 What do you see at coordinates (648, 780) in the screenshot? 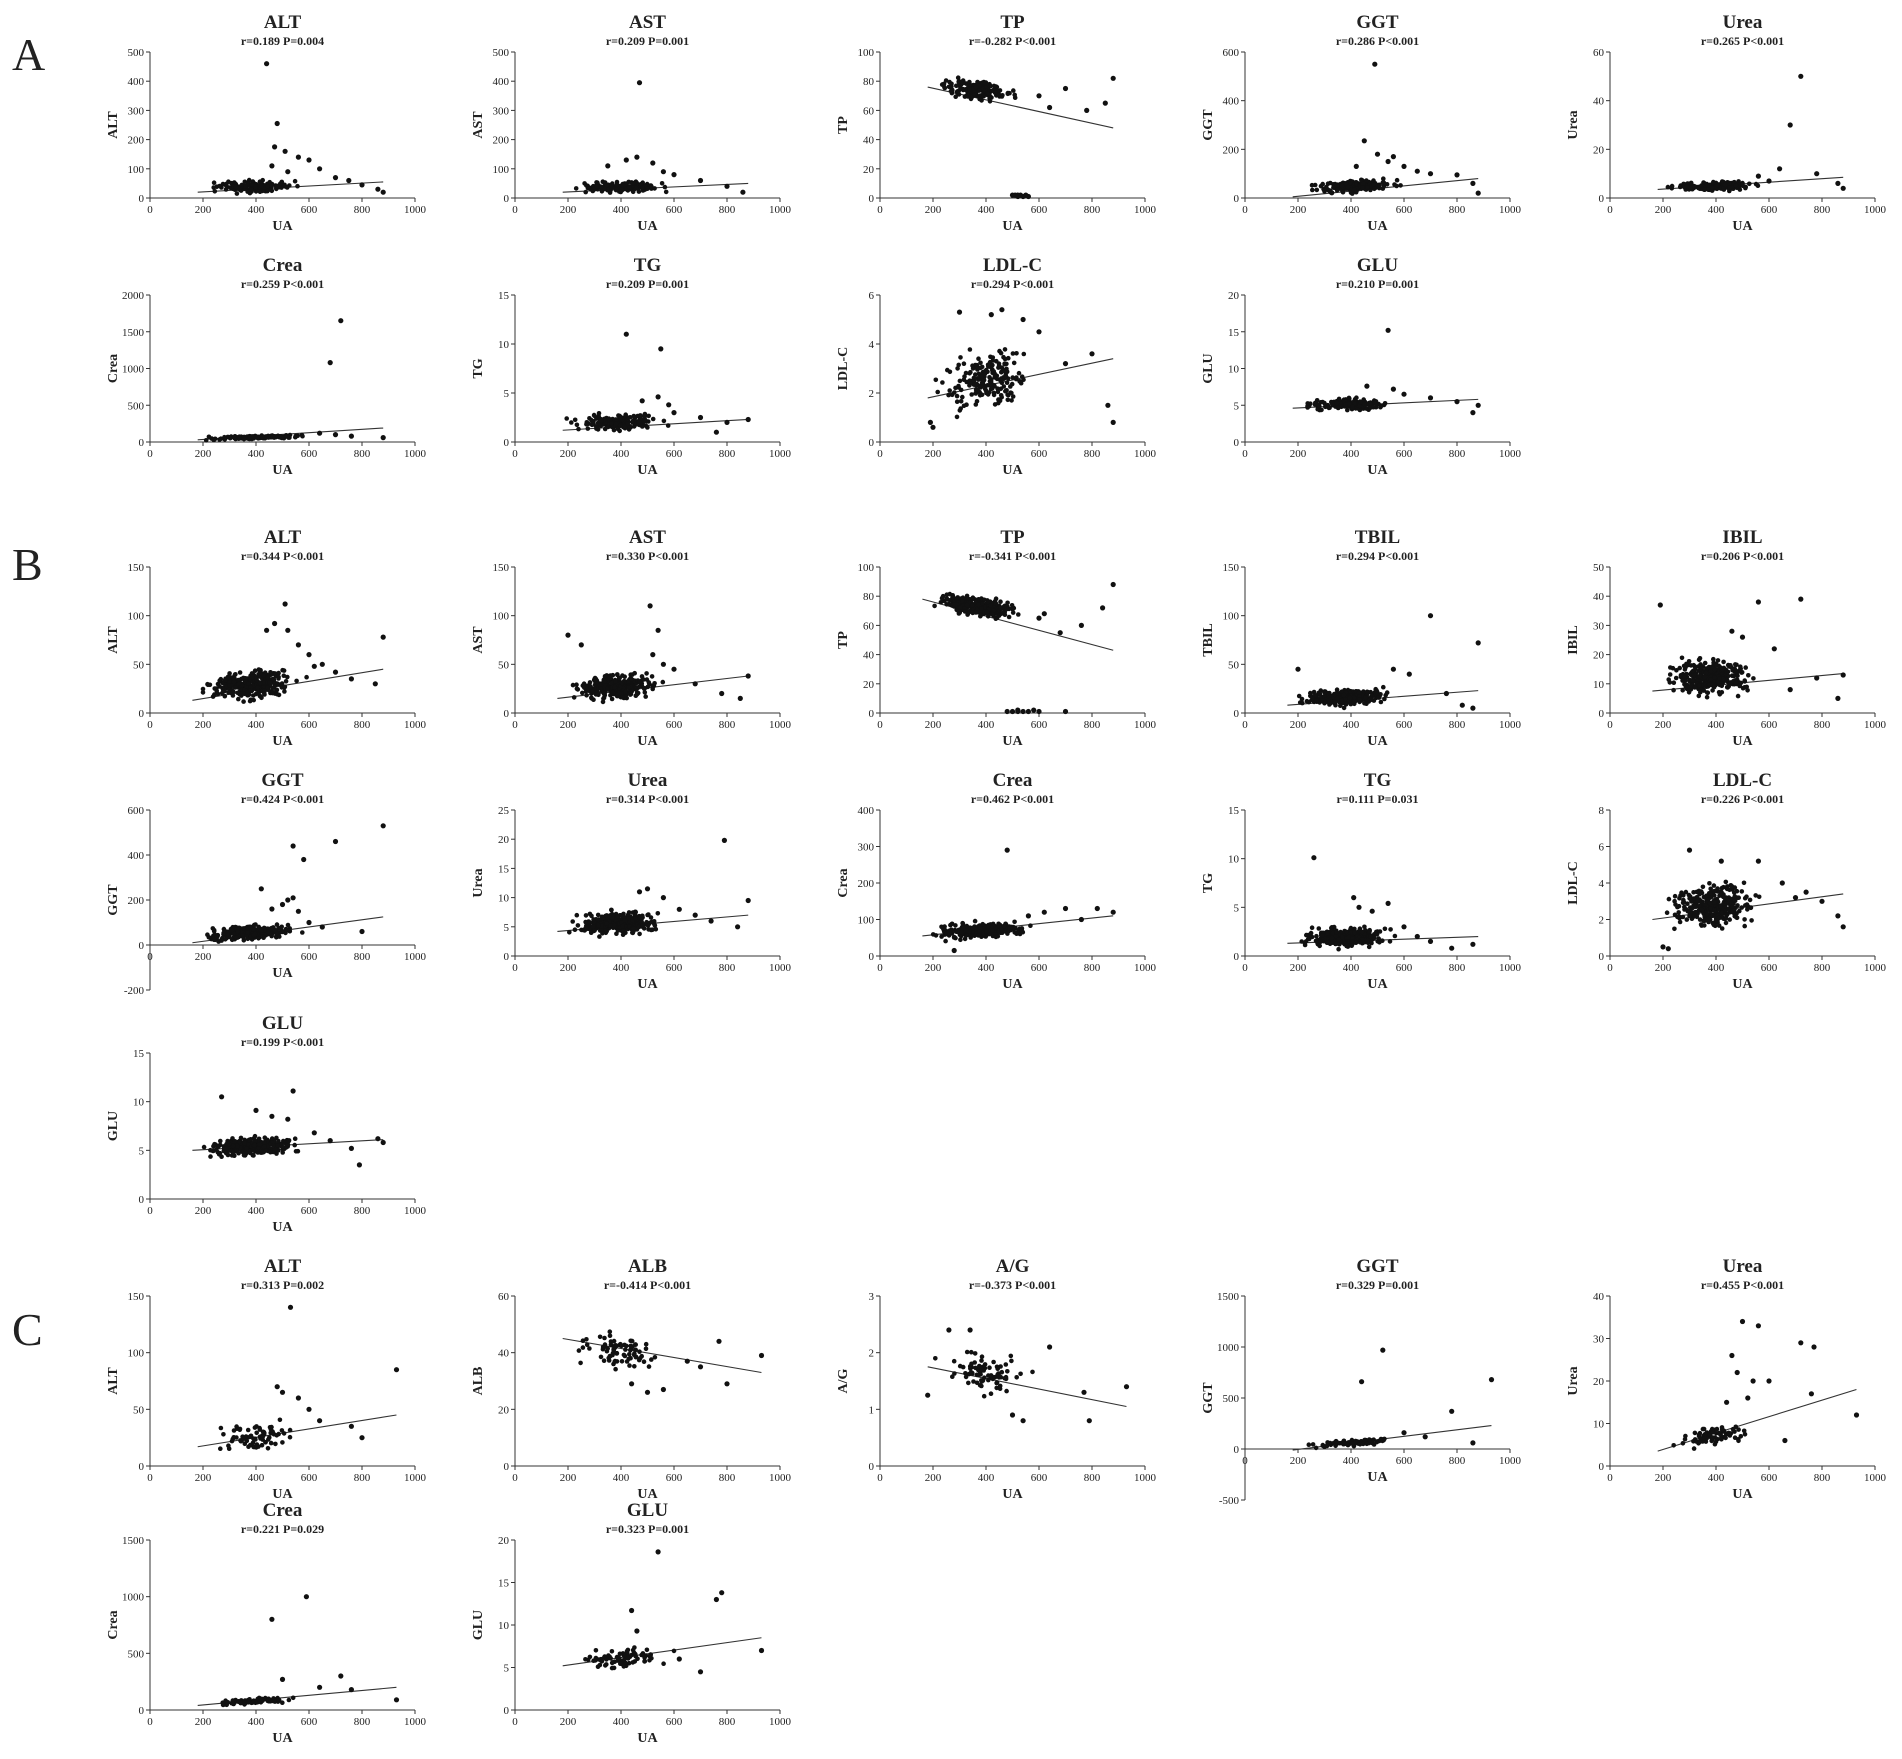
I see `chart-title: Urea` at bounding box center [648, 780].